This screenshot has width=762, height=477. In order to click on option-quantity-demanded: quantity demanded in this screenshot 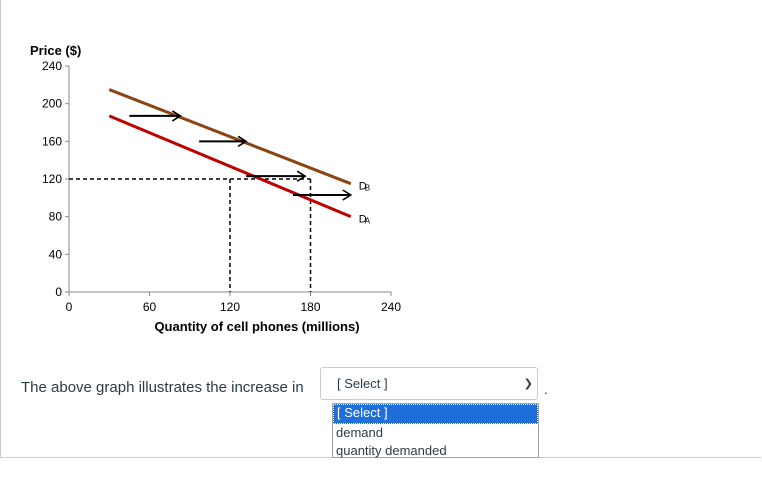, I will do `click(391, 450)`.